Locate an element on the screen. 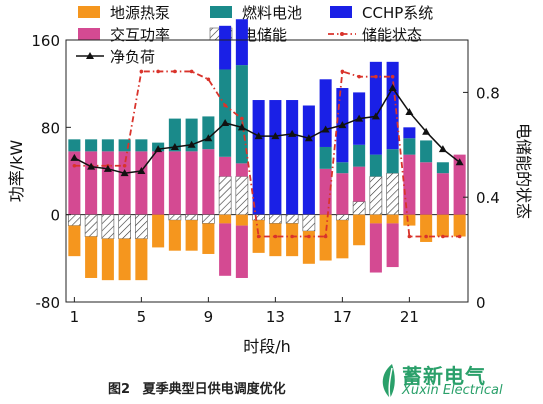 Image resolution: width=543 pixels, height=404 pixels. y-tick-label-0: -80 is located at coordinates (48, 303).